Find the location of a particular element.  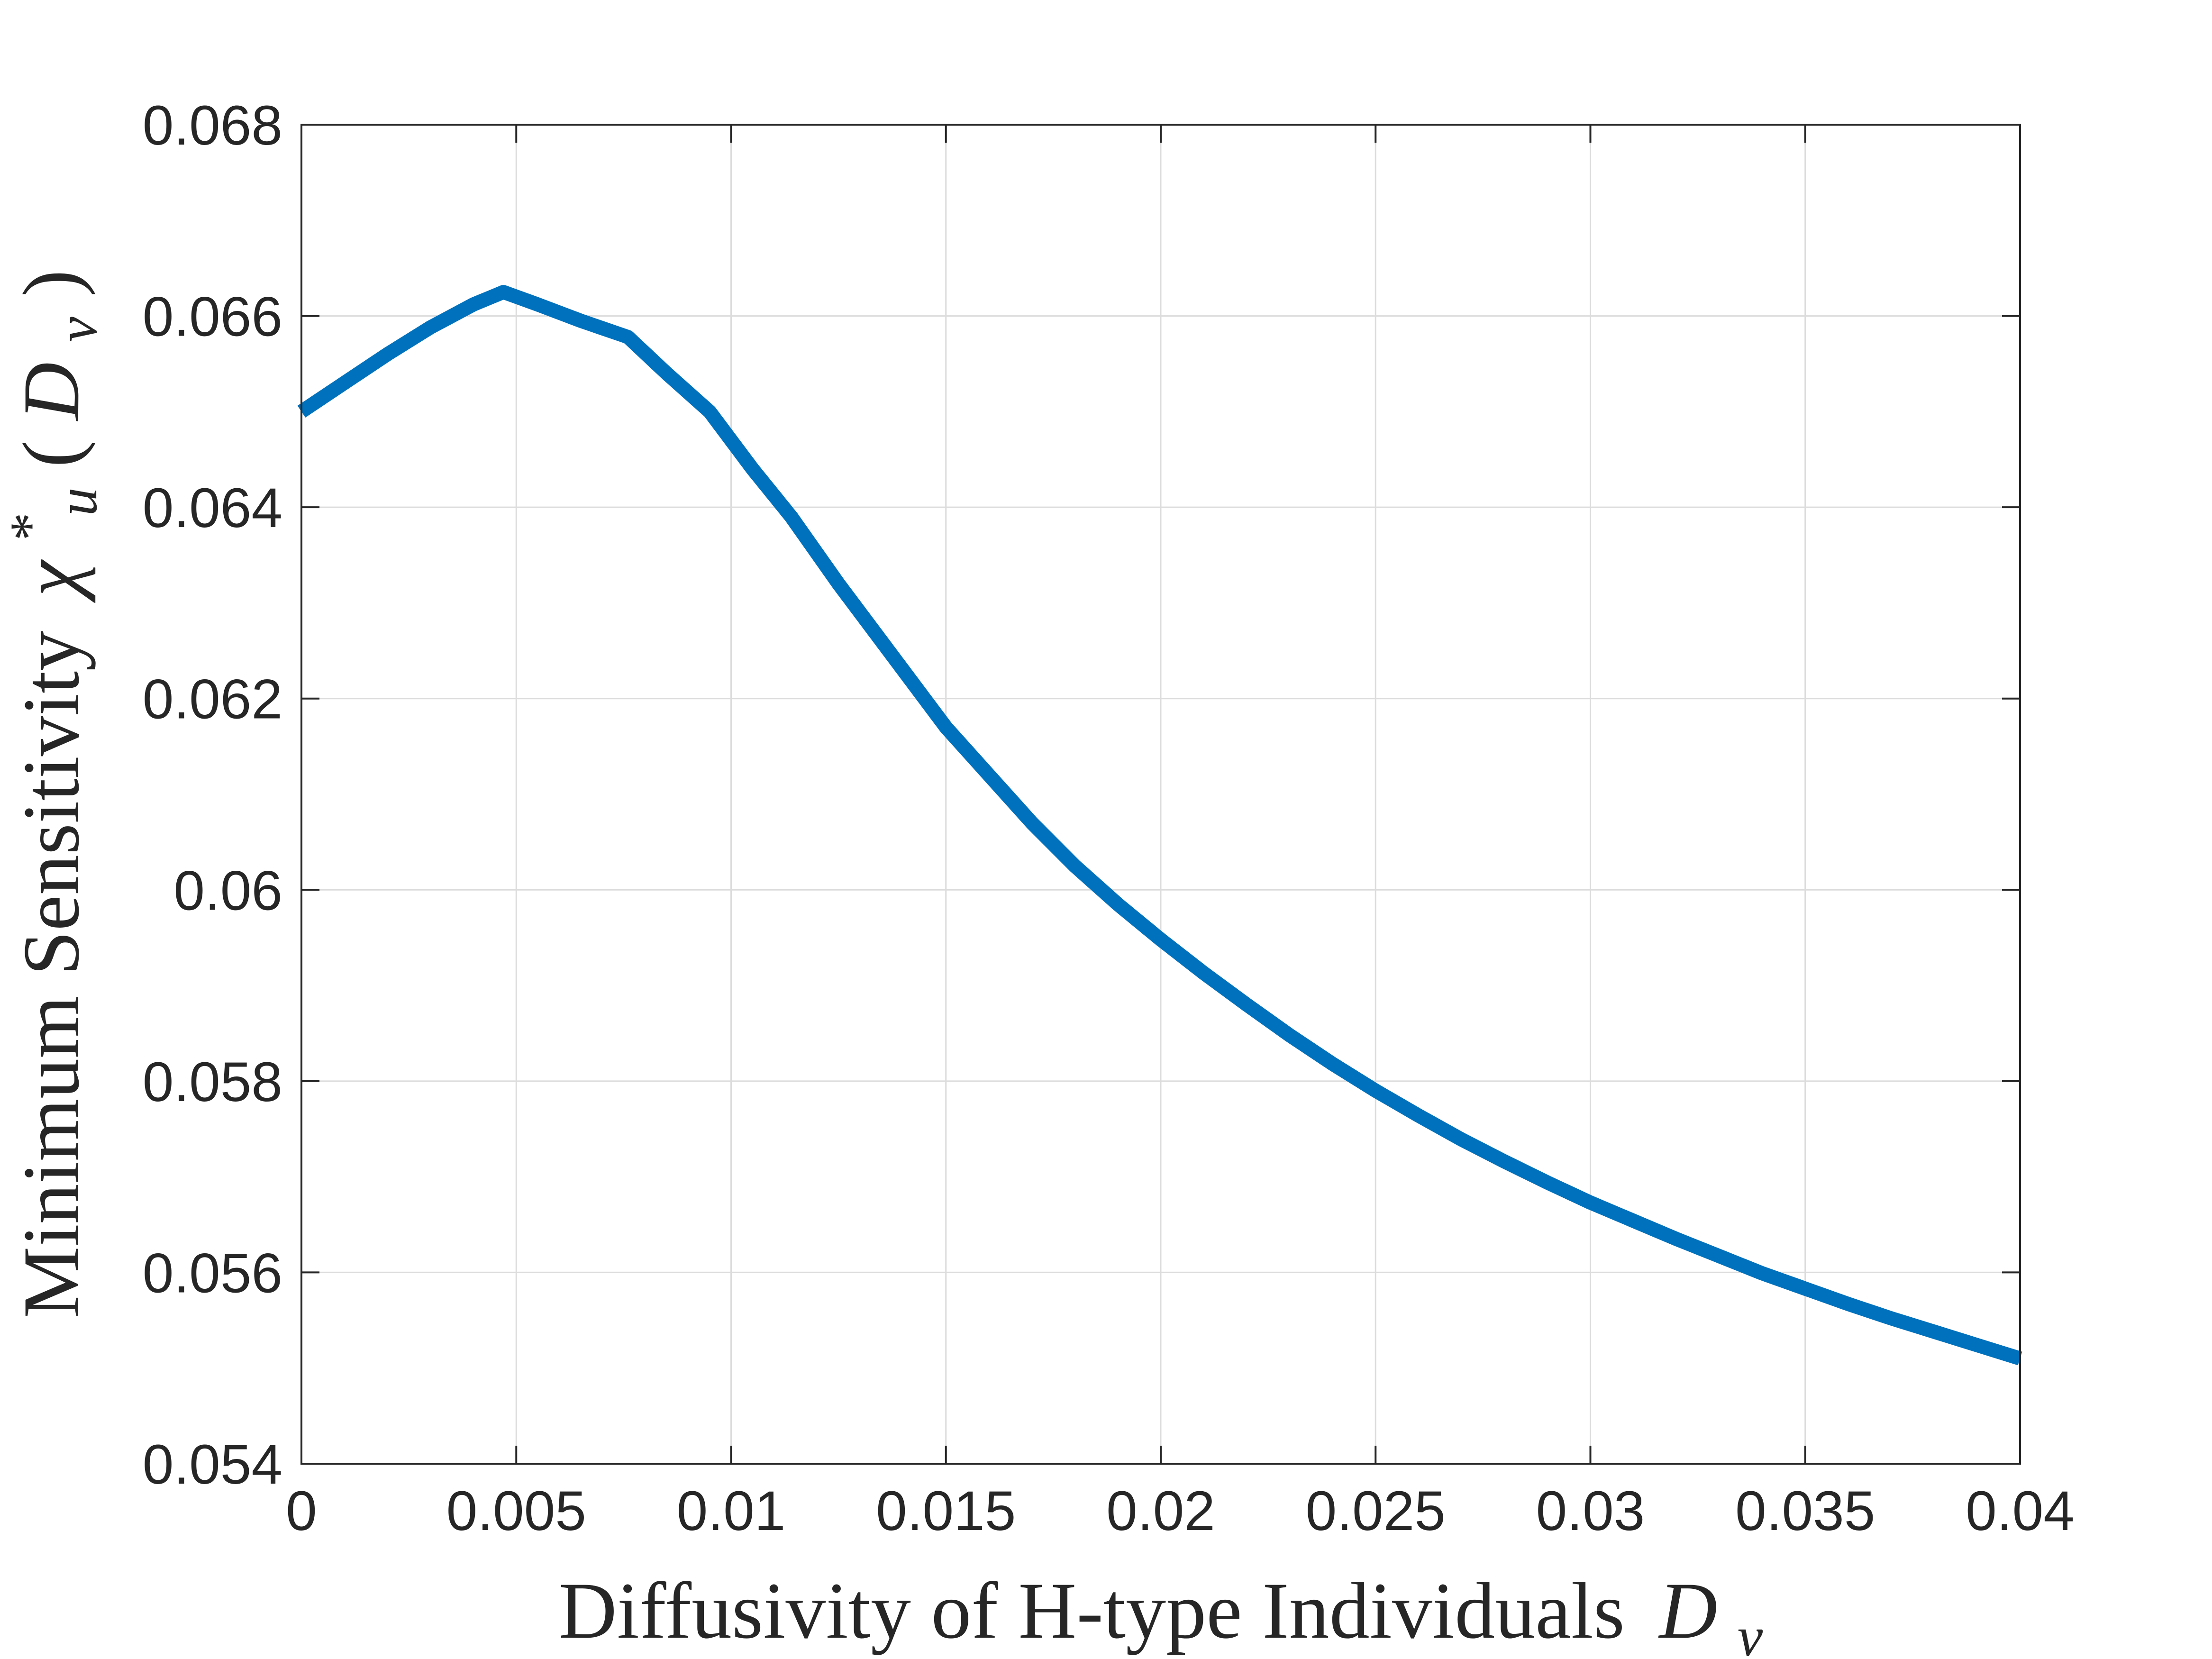

y-tick-label: 0.064 is located at coordinates (212, 508).